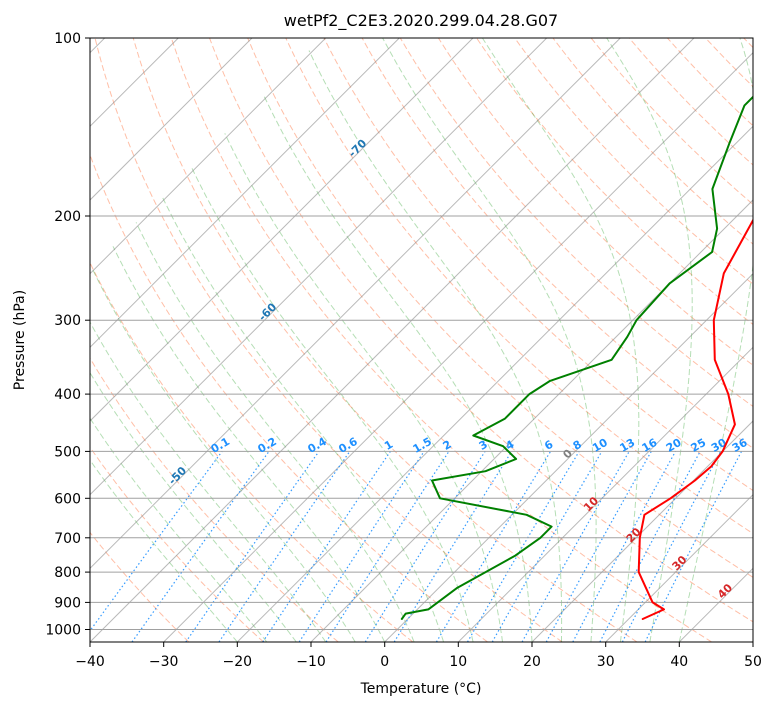 This screenshot has height=708, width=775. Describe the element at coordinates (67, 39) in the screenshot. I see `y-tick-label: 100` at that location.